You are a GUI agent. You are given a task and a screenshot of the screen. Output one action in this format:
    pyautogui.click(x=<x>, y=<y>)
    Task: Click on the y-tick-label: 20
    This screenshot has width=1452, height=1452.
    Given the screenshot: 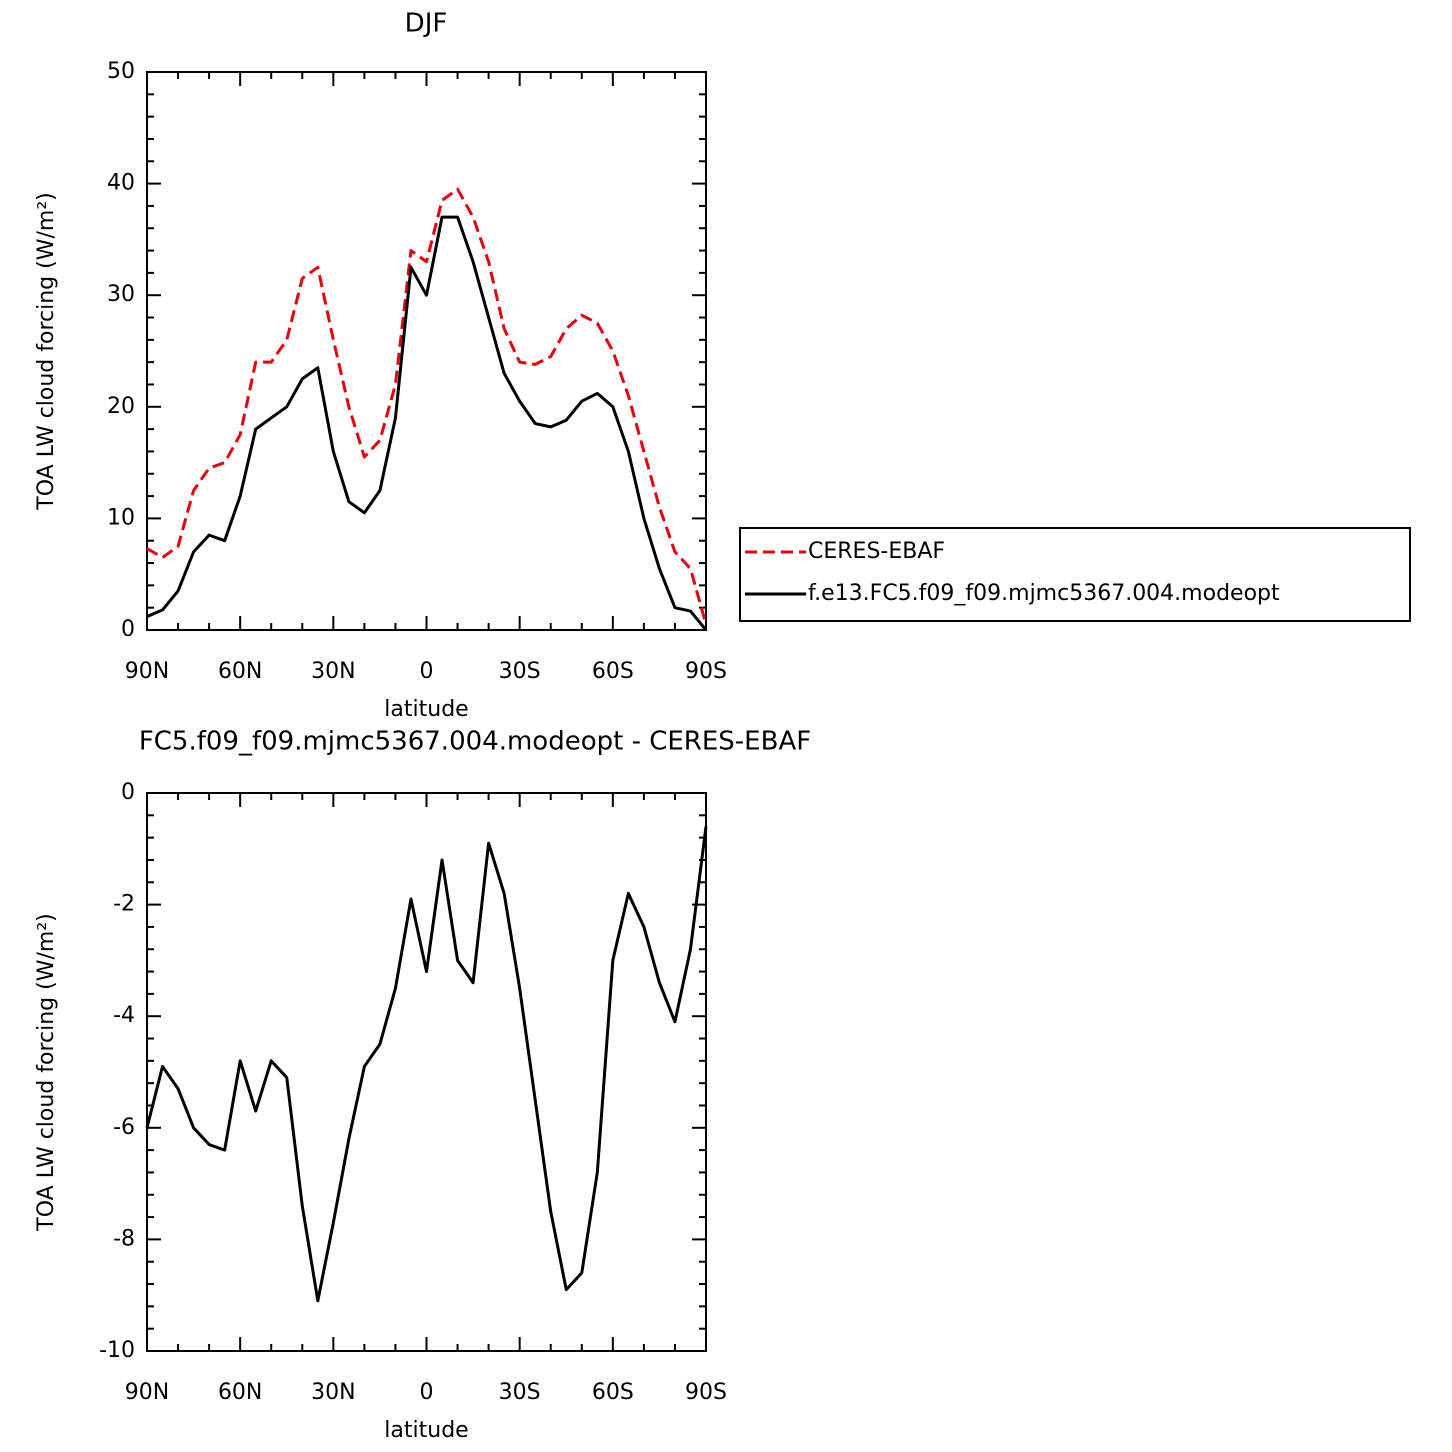 What is the action you would take?
    pyautogui.click(x=121, y=406)
    